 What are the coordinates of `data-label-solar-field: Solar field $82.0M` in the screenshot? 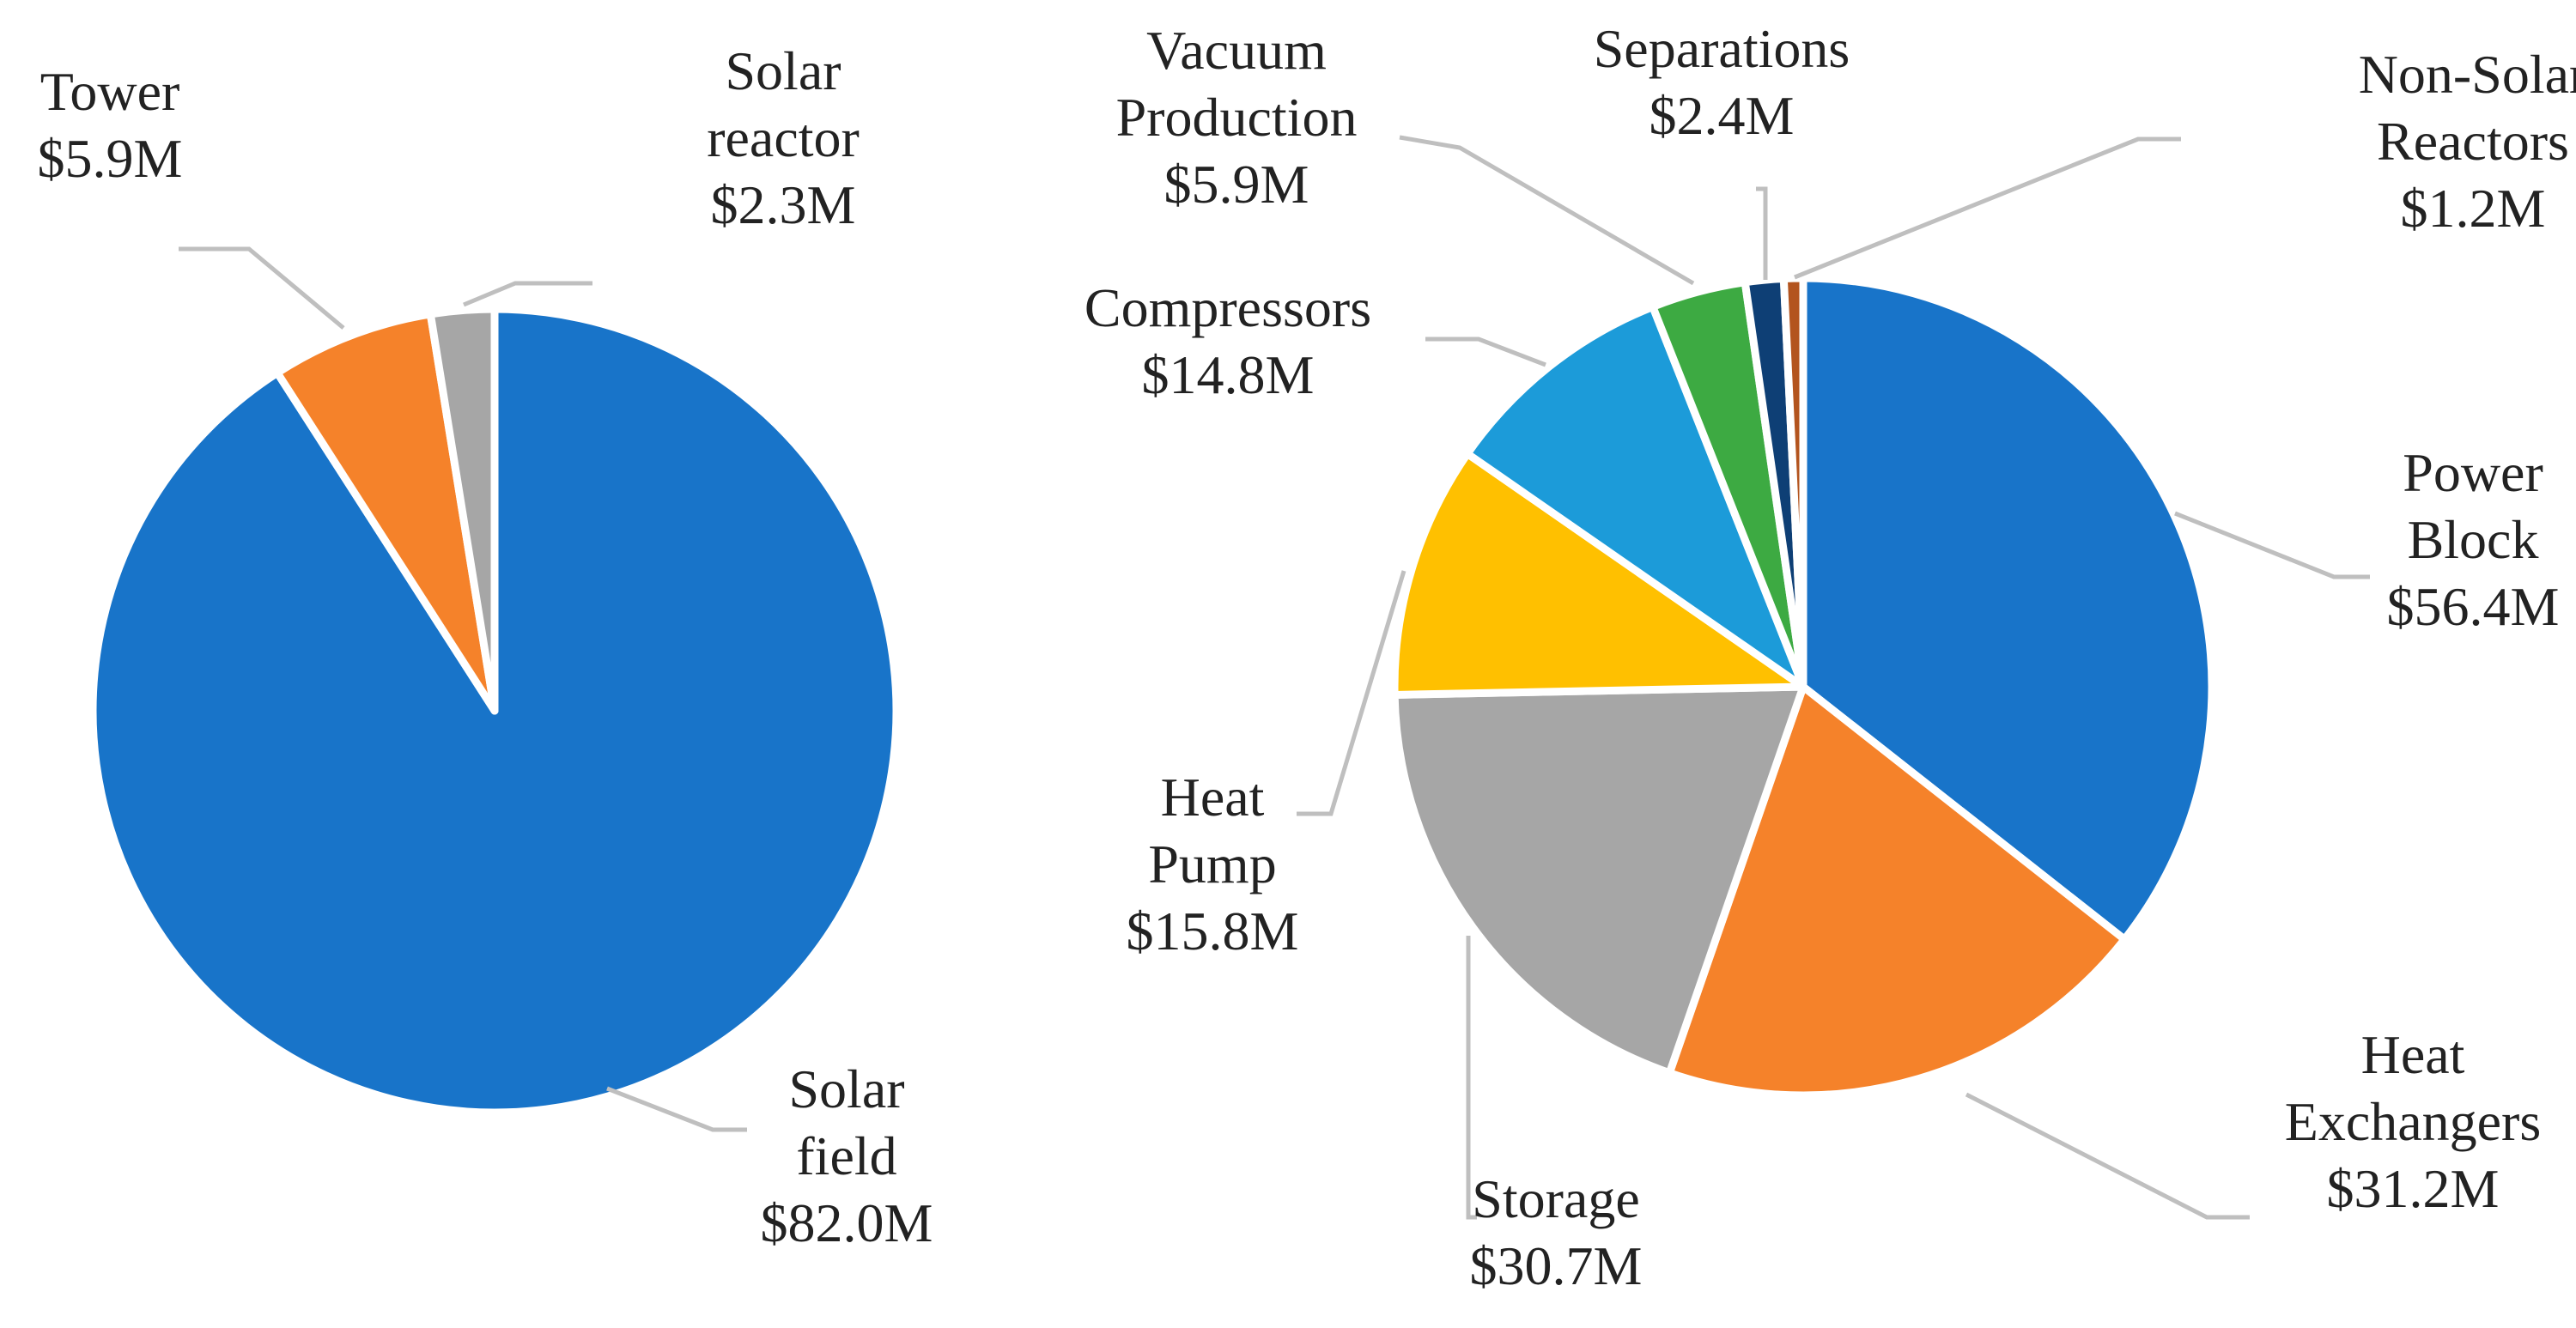 It's located at (847, 1155).